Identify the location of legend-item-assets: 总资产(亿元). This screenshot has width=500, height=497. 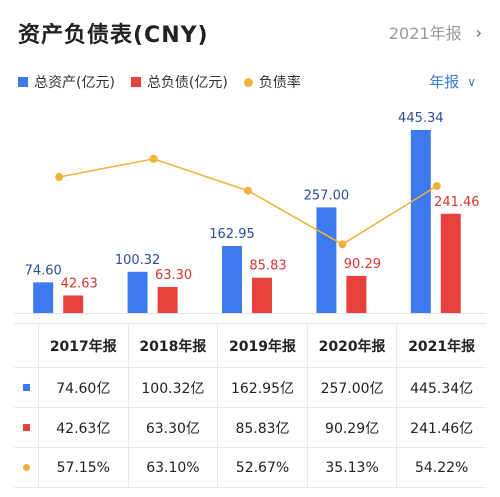
(66, 82).